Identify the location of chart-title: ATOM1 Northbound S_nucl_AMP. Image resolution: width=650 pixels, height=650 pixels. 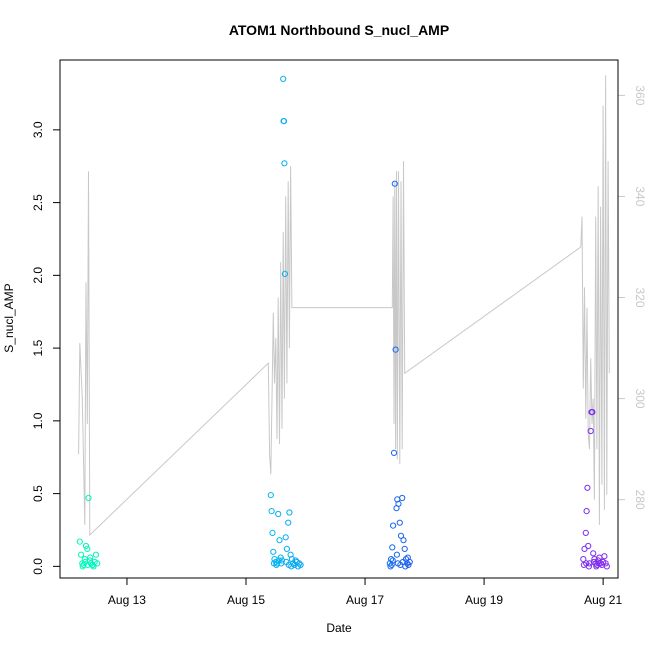
(339, 30).